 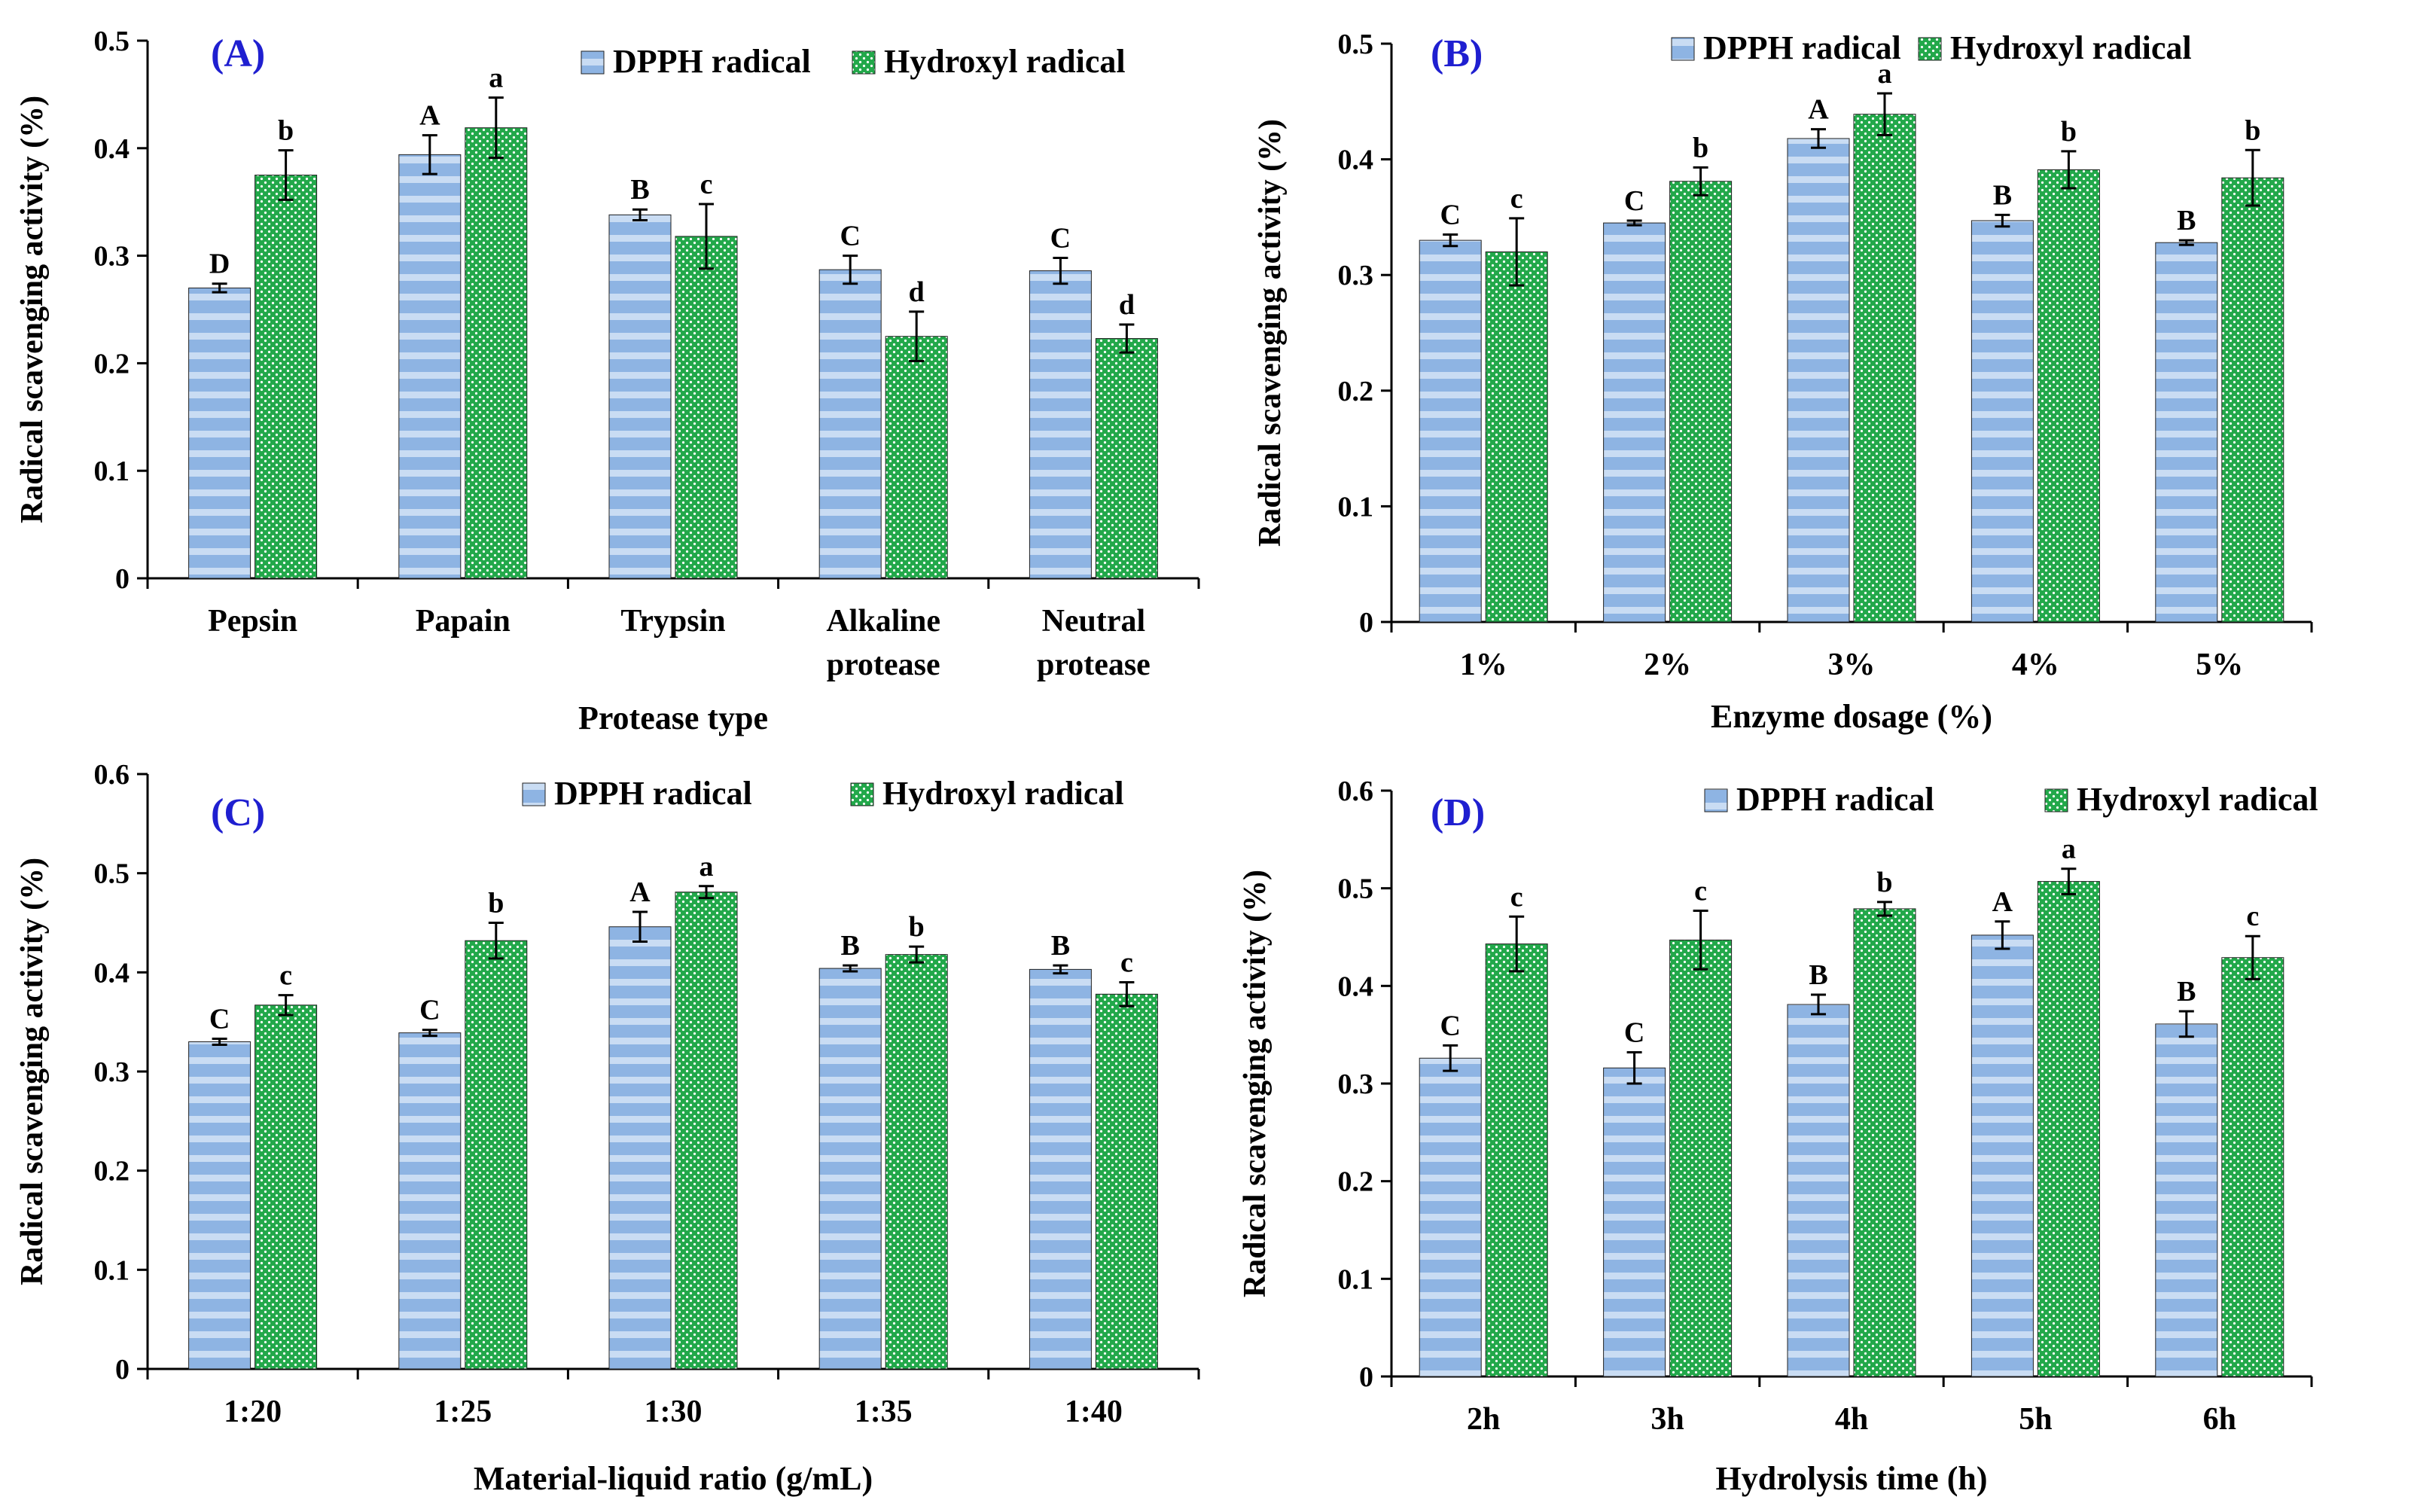 What do you see at coordinates (884, 1412) in the screenshot?
I see `x-tick-label: 1:35` at bounding box center [884, 1412].